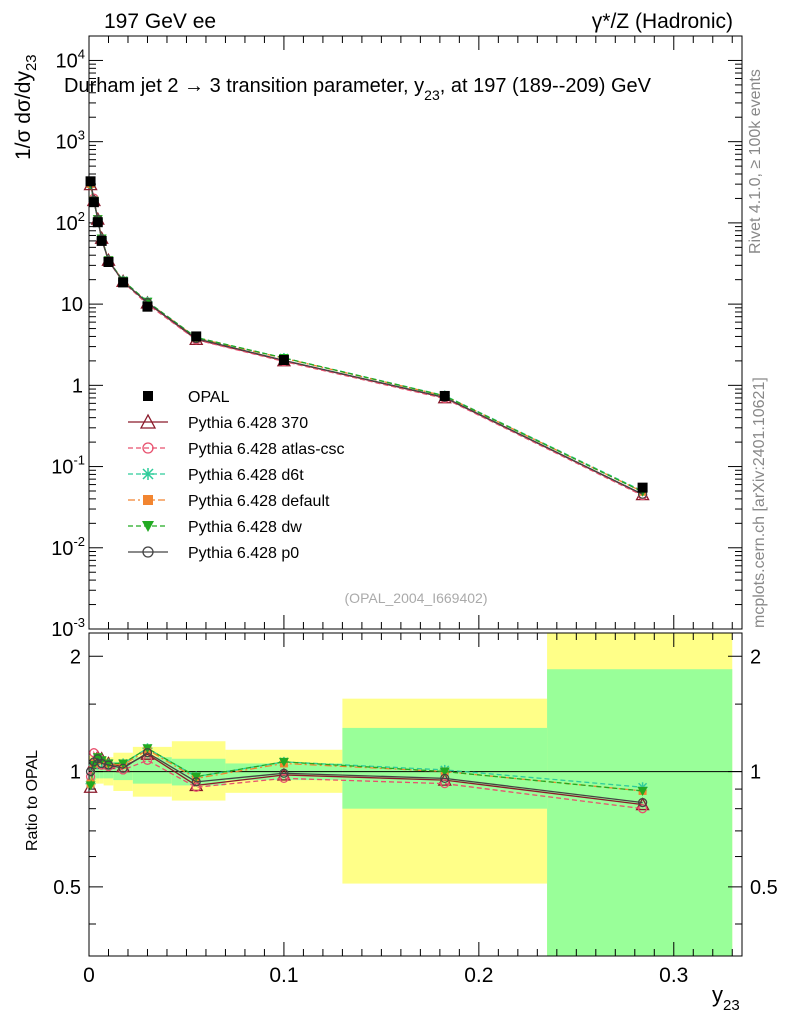 The width and height of the screenshot is (786, 1024). Describe the element at coordinates (478, 975) in the screenshot. I see `x-tick-label: 0.2` at that location.